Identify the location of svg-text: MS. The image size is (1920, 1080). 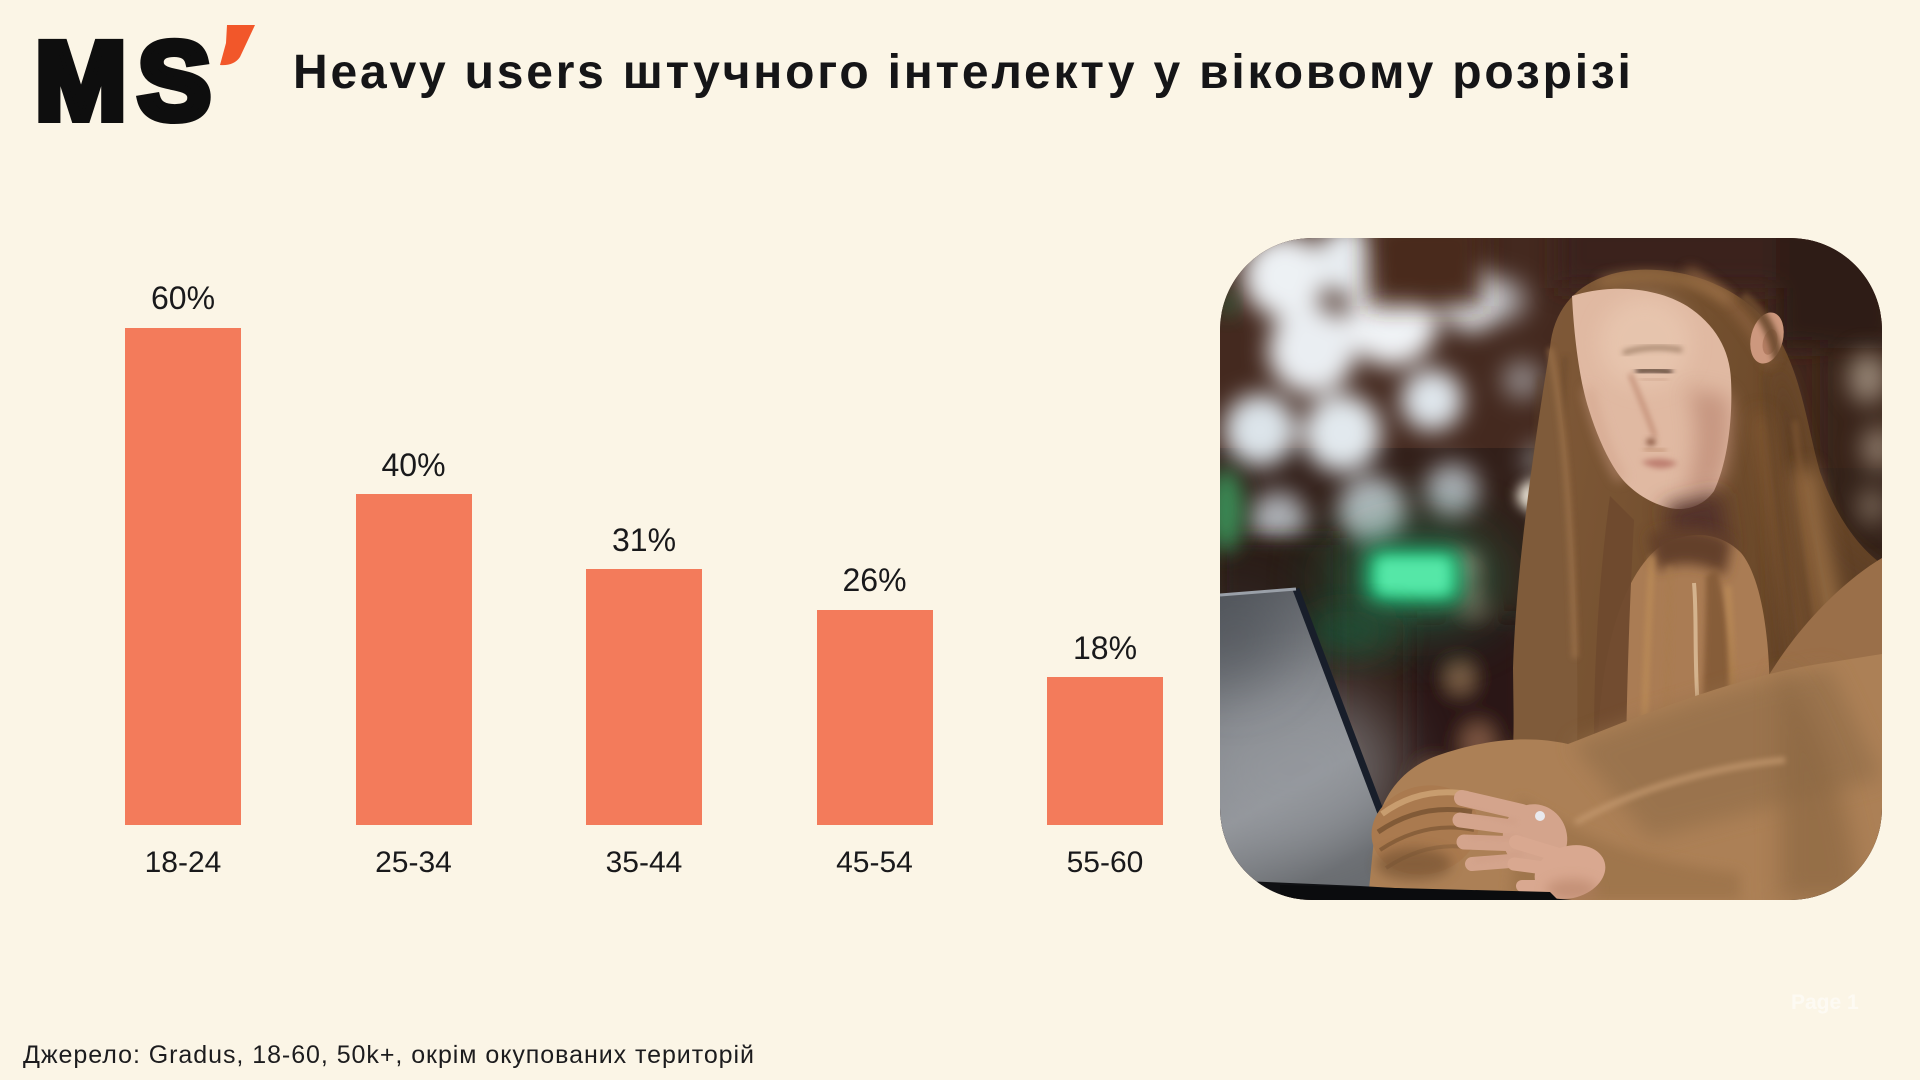
(128, 78).